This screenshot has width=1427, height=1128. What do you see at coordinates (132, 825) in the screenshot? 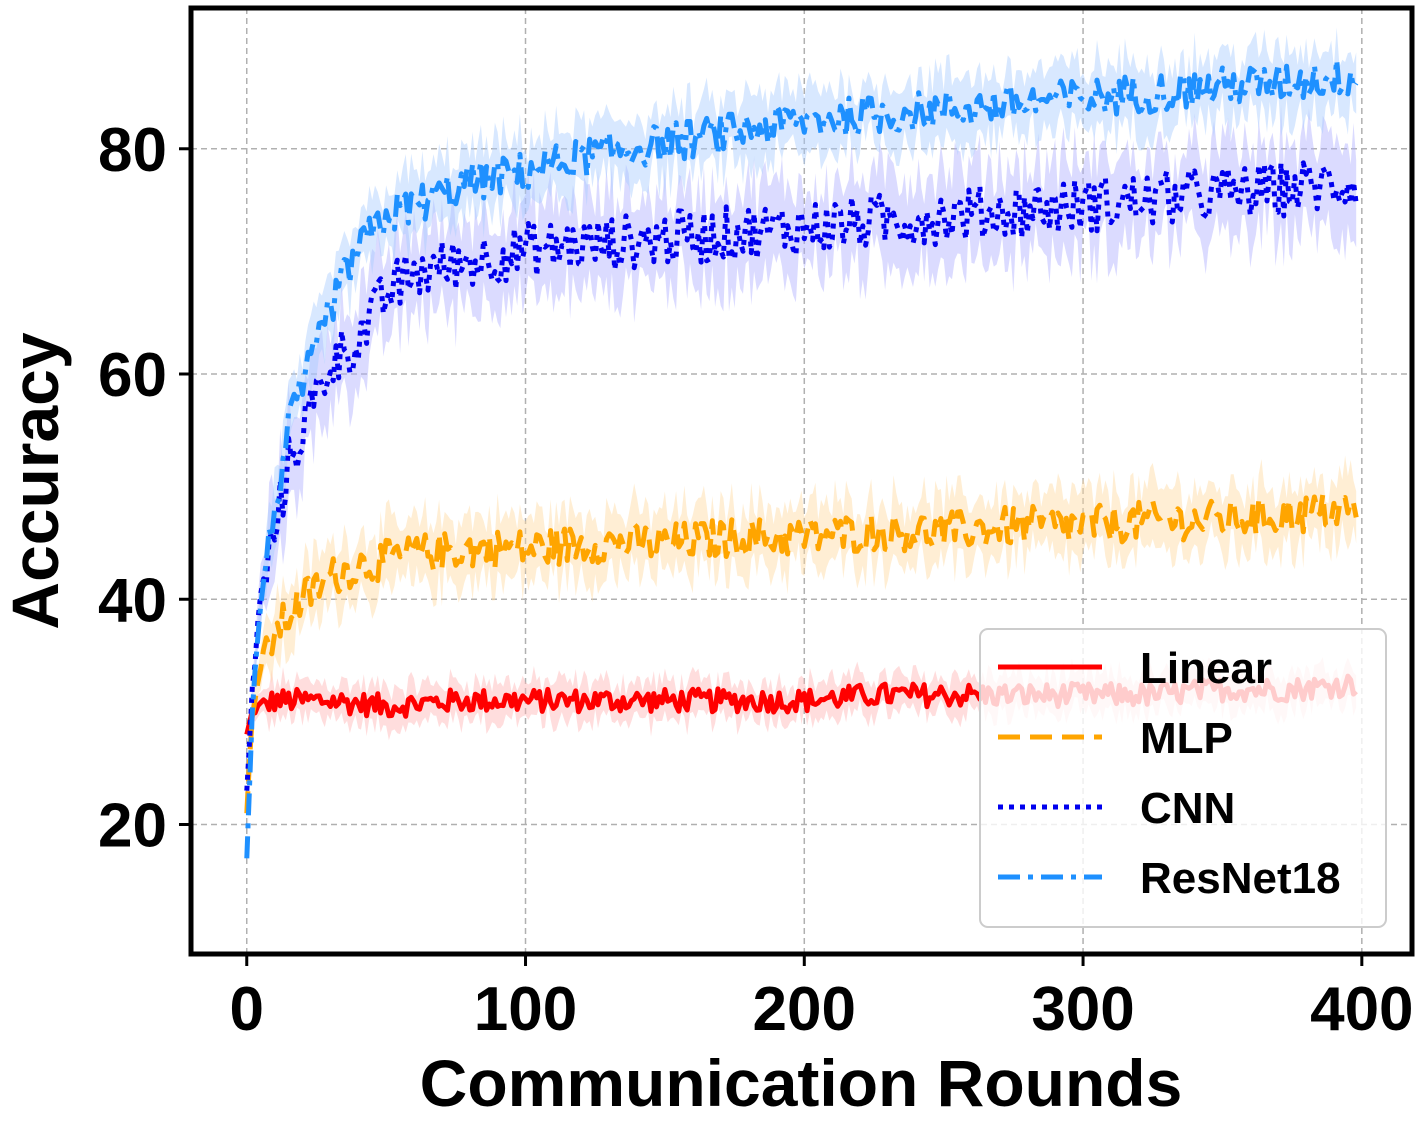
I see `y-tick-label: 20` at bounding box center [132, 825].